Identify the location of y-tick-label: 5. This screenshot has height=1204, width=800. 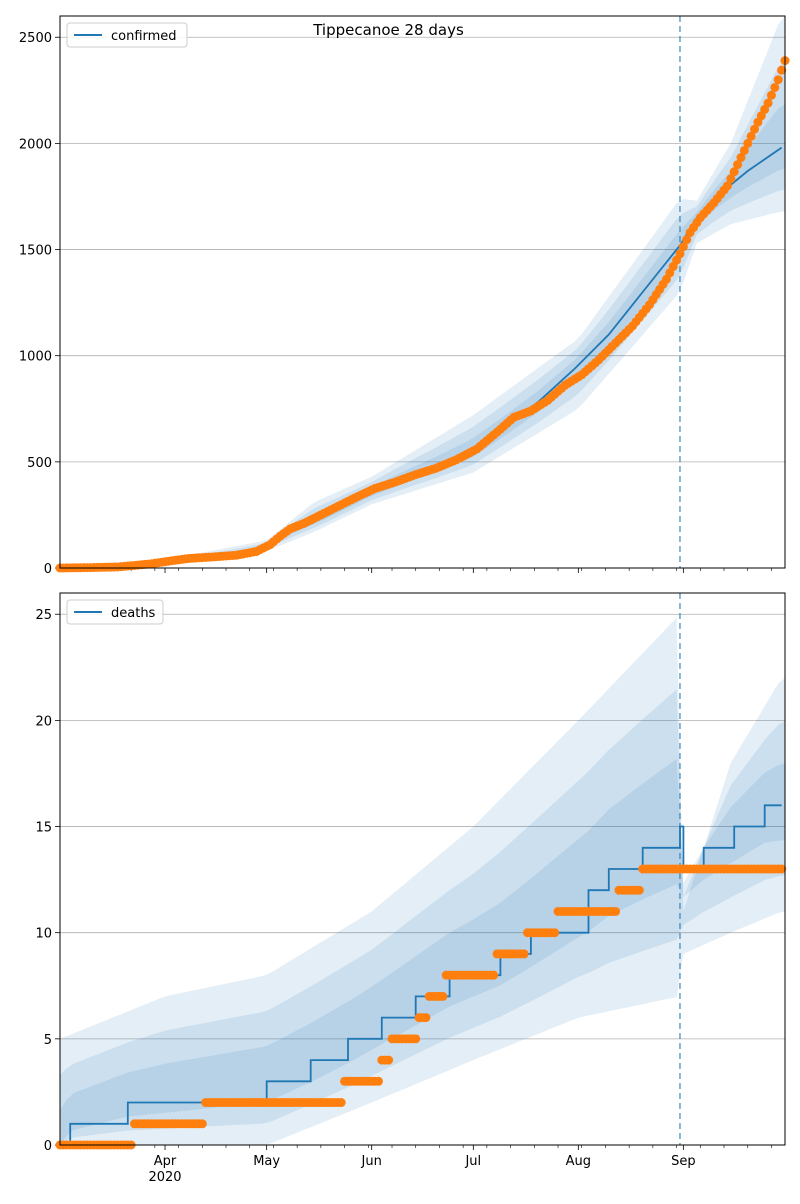
(48, 1040).